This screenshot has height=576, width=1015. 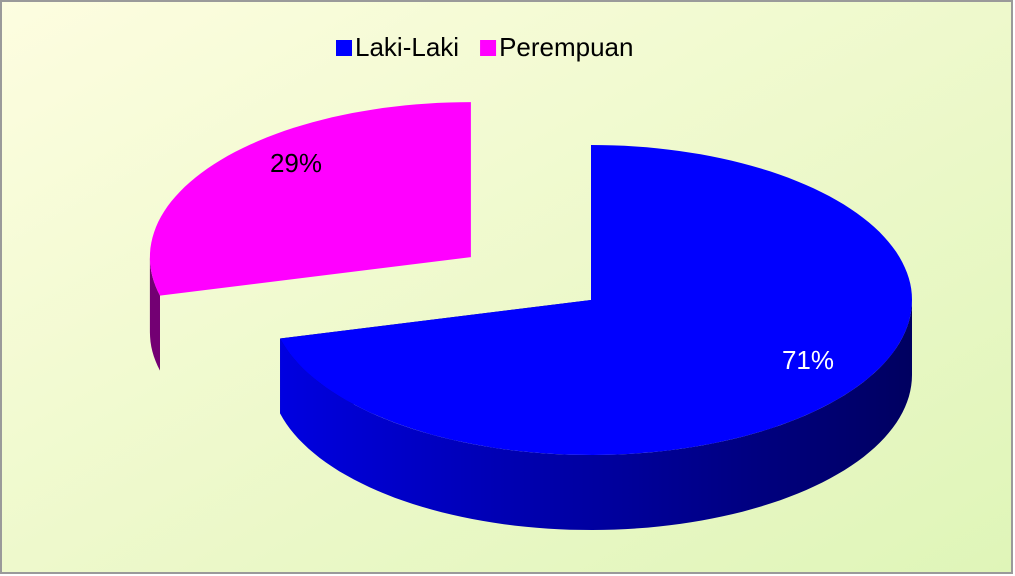 I want to click on data-label: 29%, so click(x=296, y=163).